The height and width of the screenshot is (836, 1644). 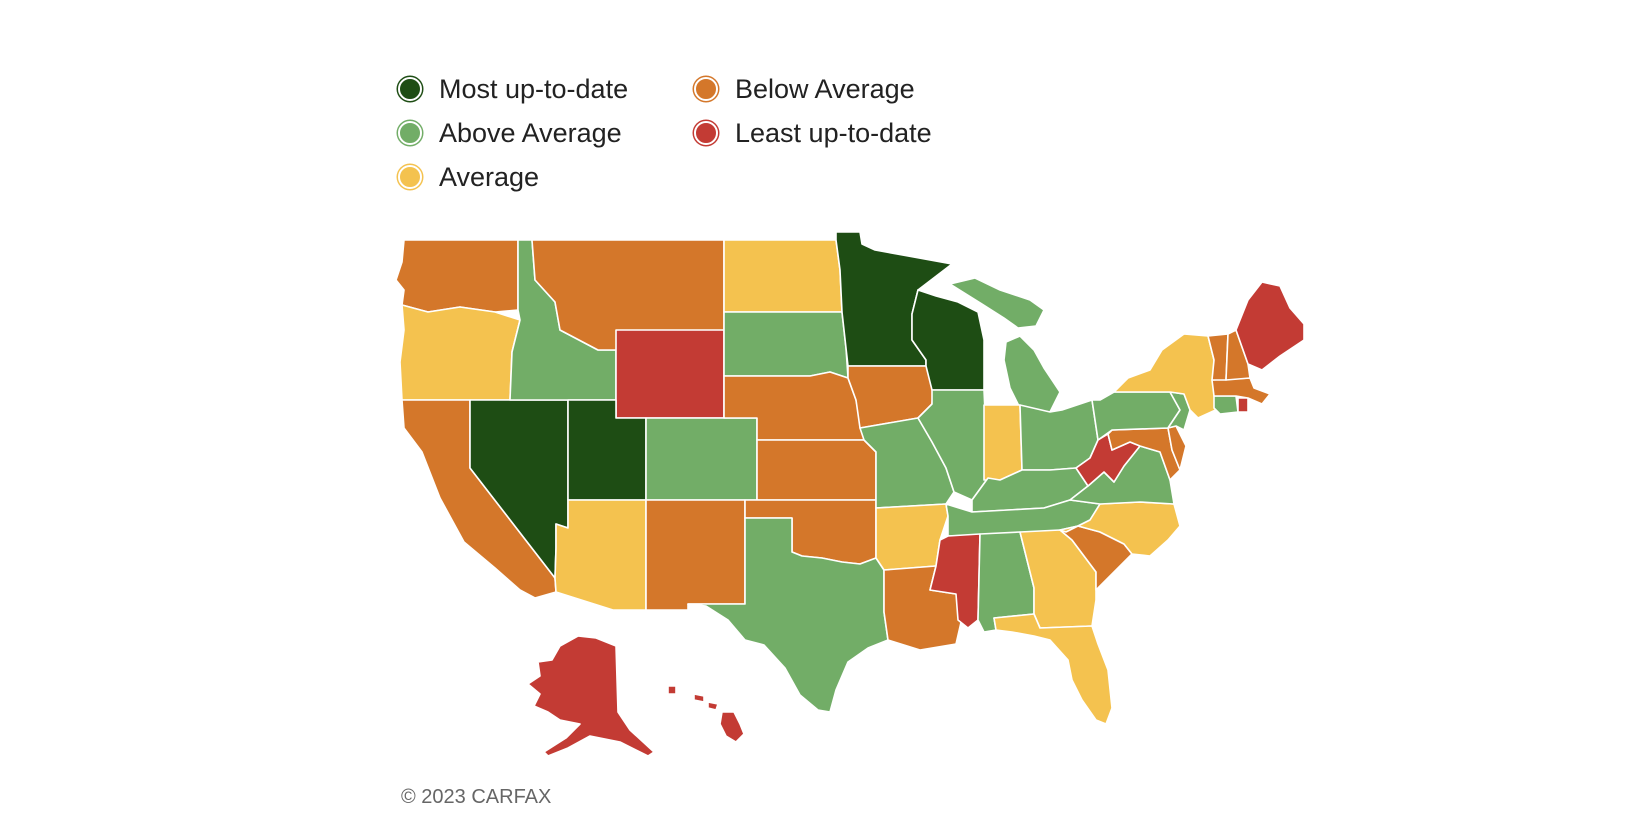 What do you see at coordinates (1059, 435) in the screenshot?
I see `state-ohio` at bounding box center [1059, 435].